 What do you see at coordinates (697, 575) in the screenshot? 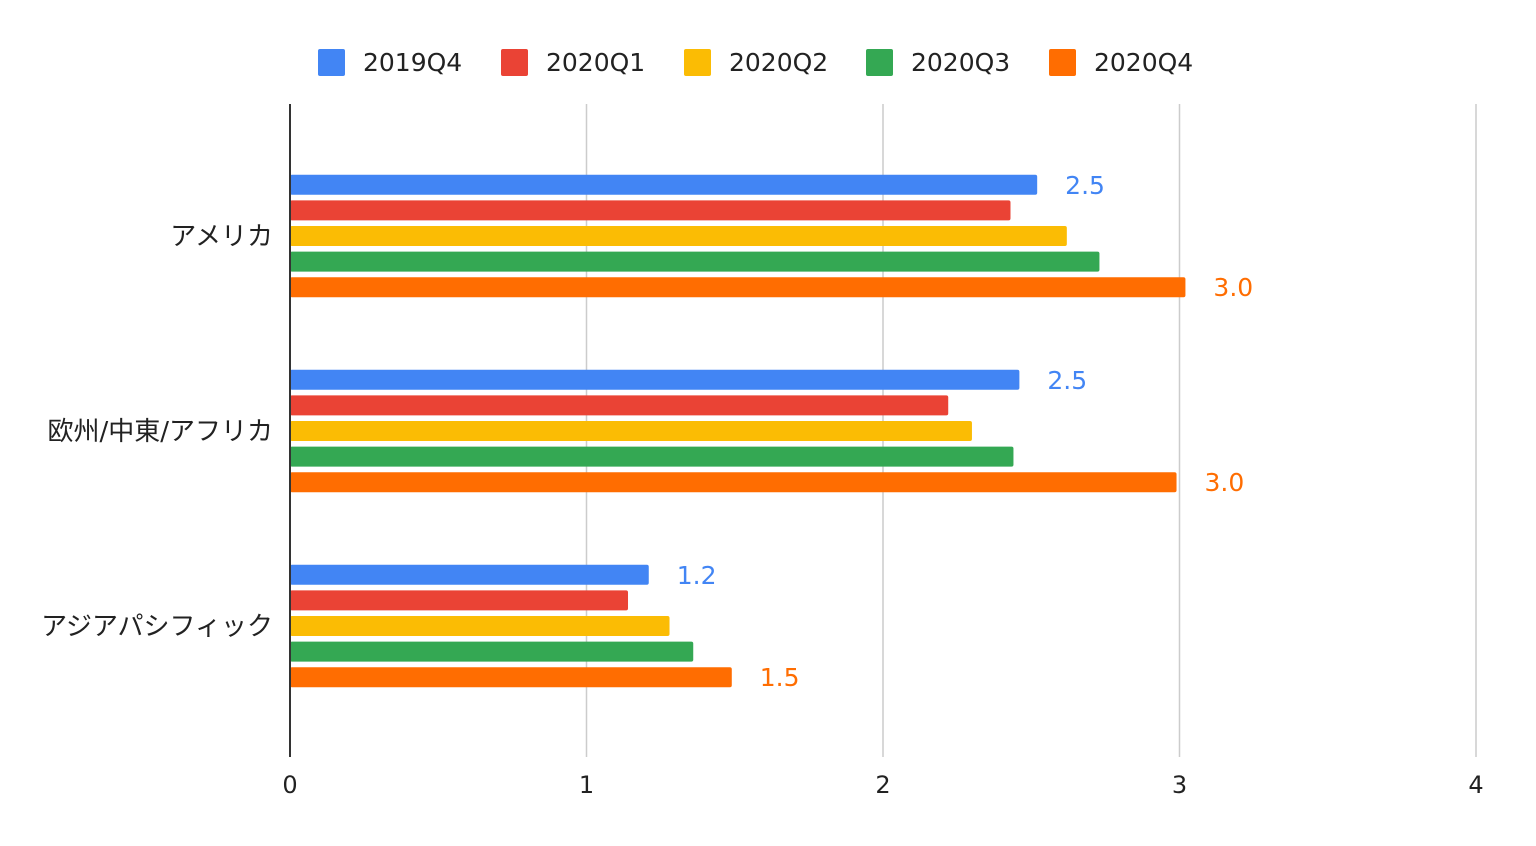
I see `data-label: 1.2` at bounding box center [697, 575].